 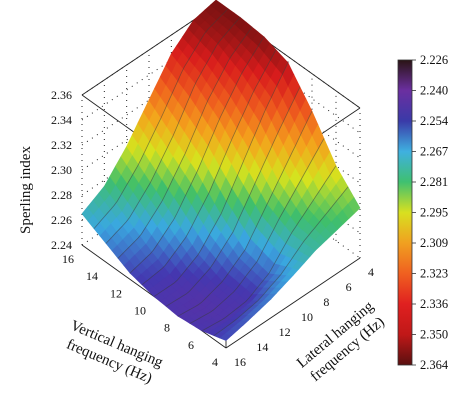 I want to click on x-tick-label: 6, so click(x=191, y=345).